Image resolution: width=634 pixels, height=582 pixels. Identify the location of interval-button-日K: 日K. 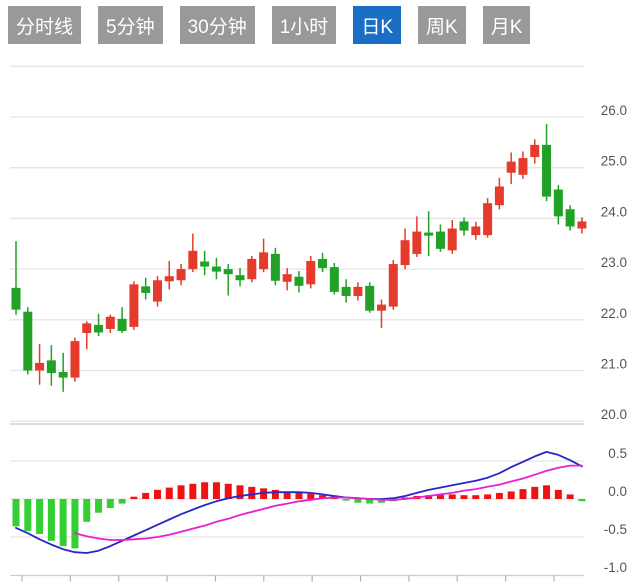
(377, 25).